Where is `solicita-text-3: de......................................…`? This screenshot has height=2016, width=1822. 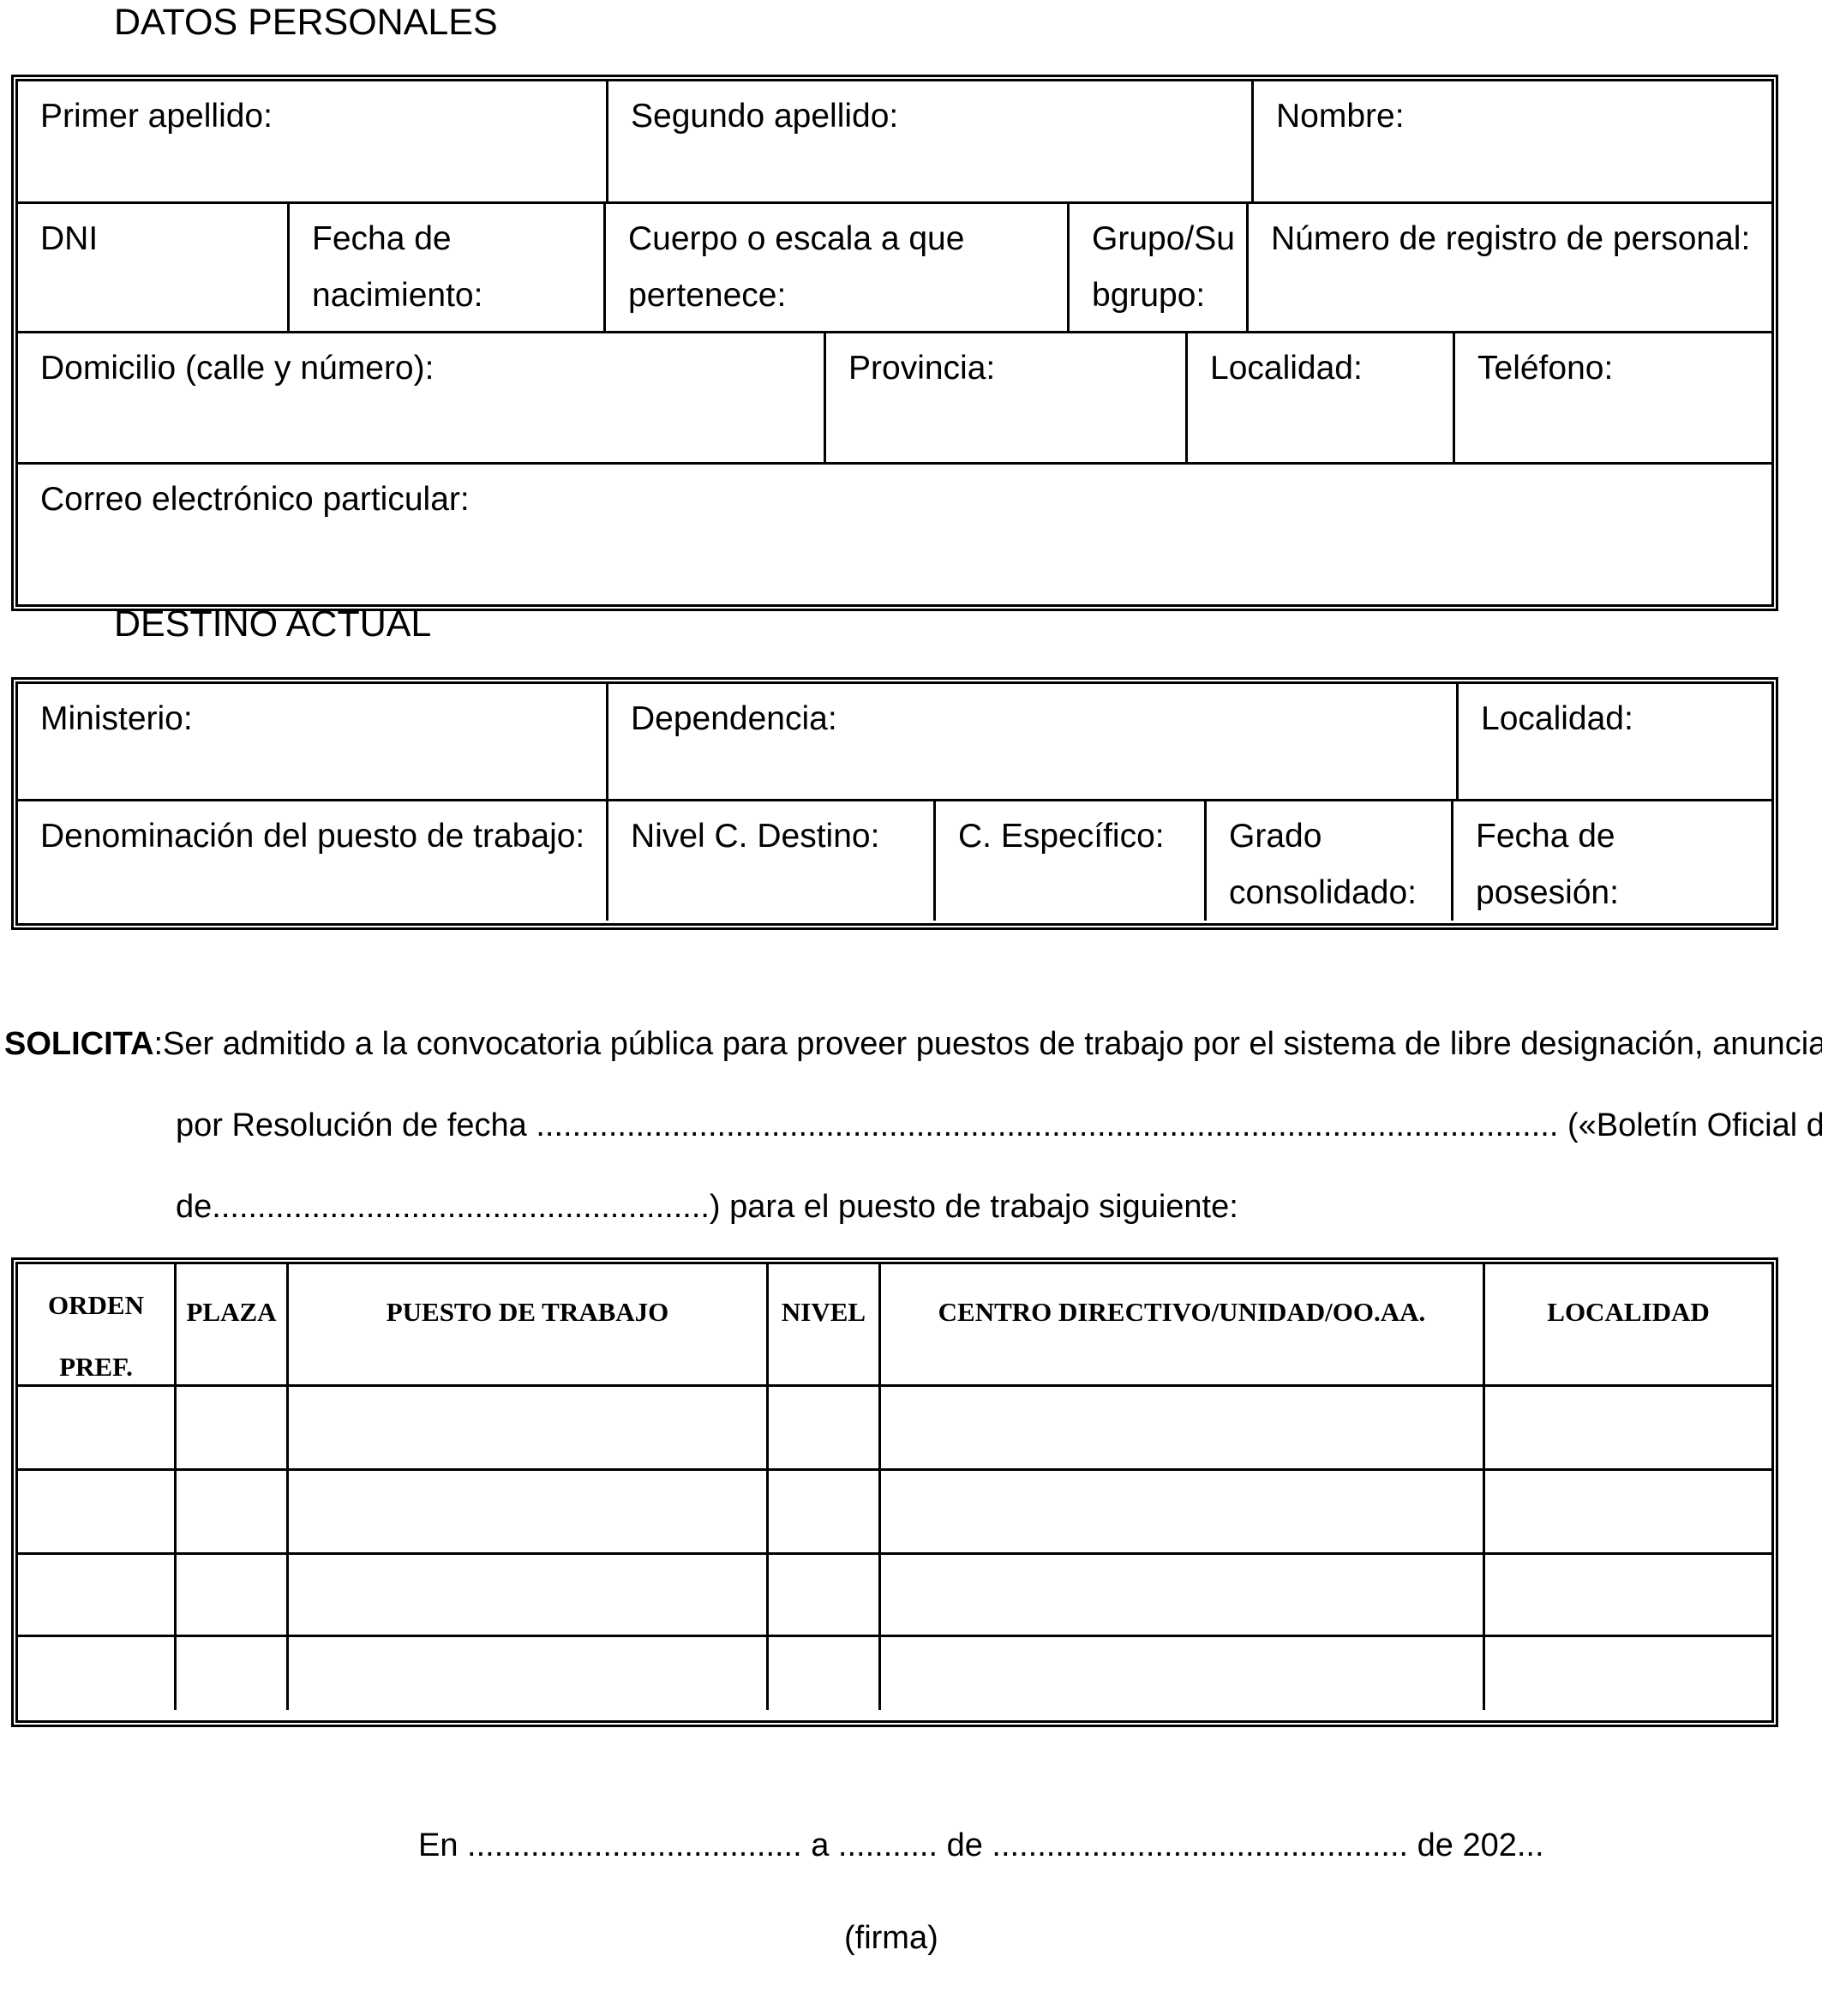 solicita-text-3: de......................................… is located at coordinates (707, 1207).